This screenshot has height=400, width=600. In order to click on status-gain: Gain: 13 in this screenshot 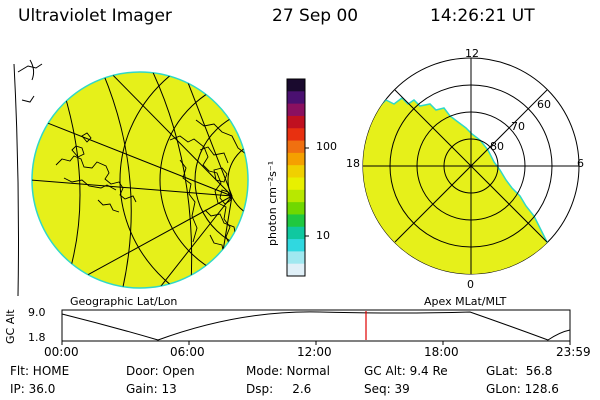, I will do `click(151, 389)`.